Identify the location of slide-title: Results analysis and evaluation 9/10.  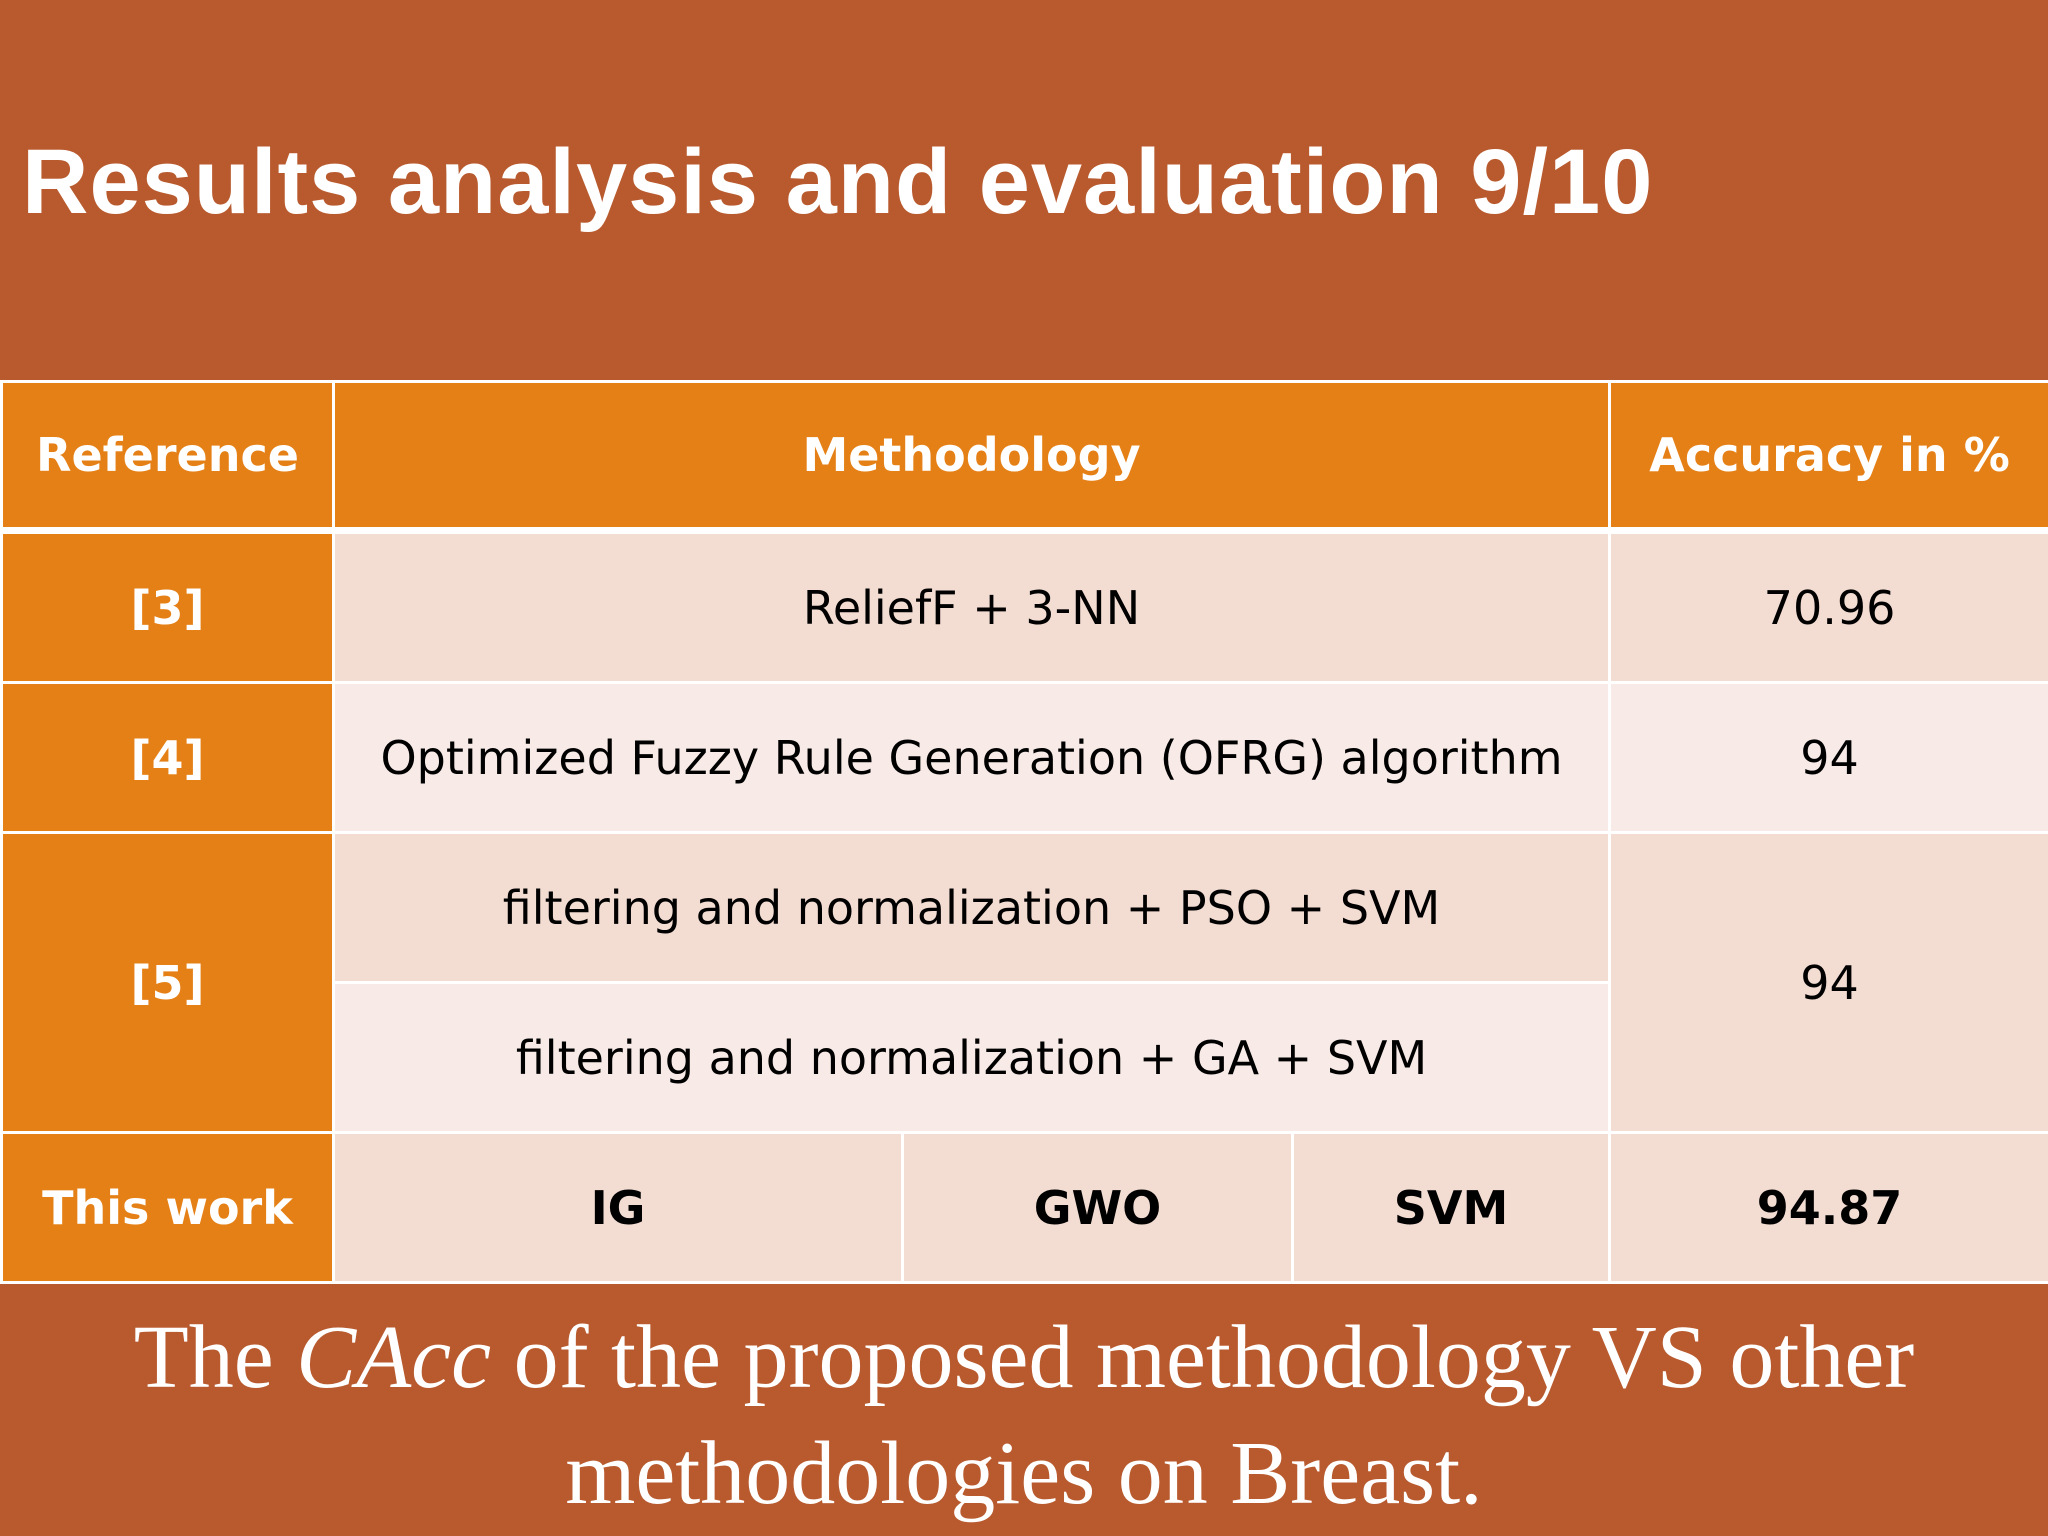
(838, 182).